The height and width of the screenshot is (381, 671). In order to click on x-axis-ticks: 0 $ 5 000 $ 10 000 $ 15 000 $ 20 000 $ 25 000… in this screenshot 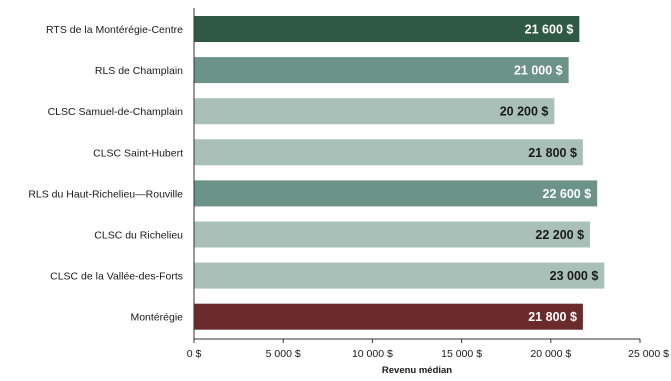, I will do `click(428, 349)`.